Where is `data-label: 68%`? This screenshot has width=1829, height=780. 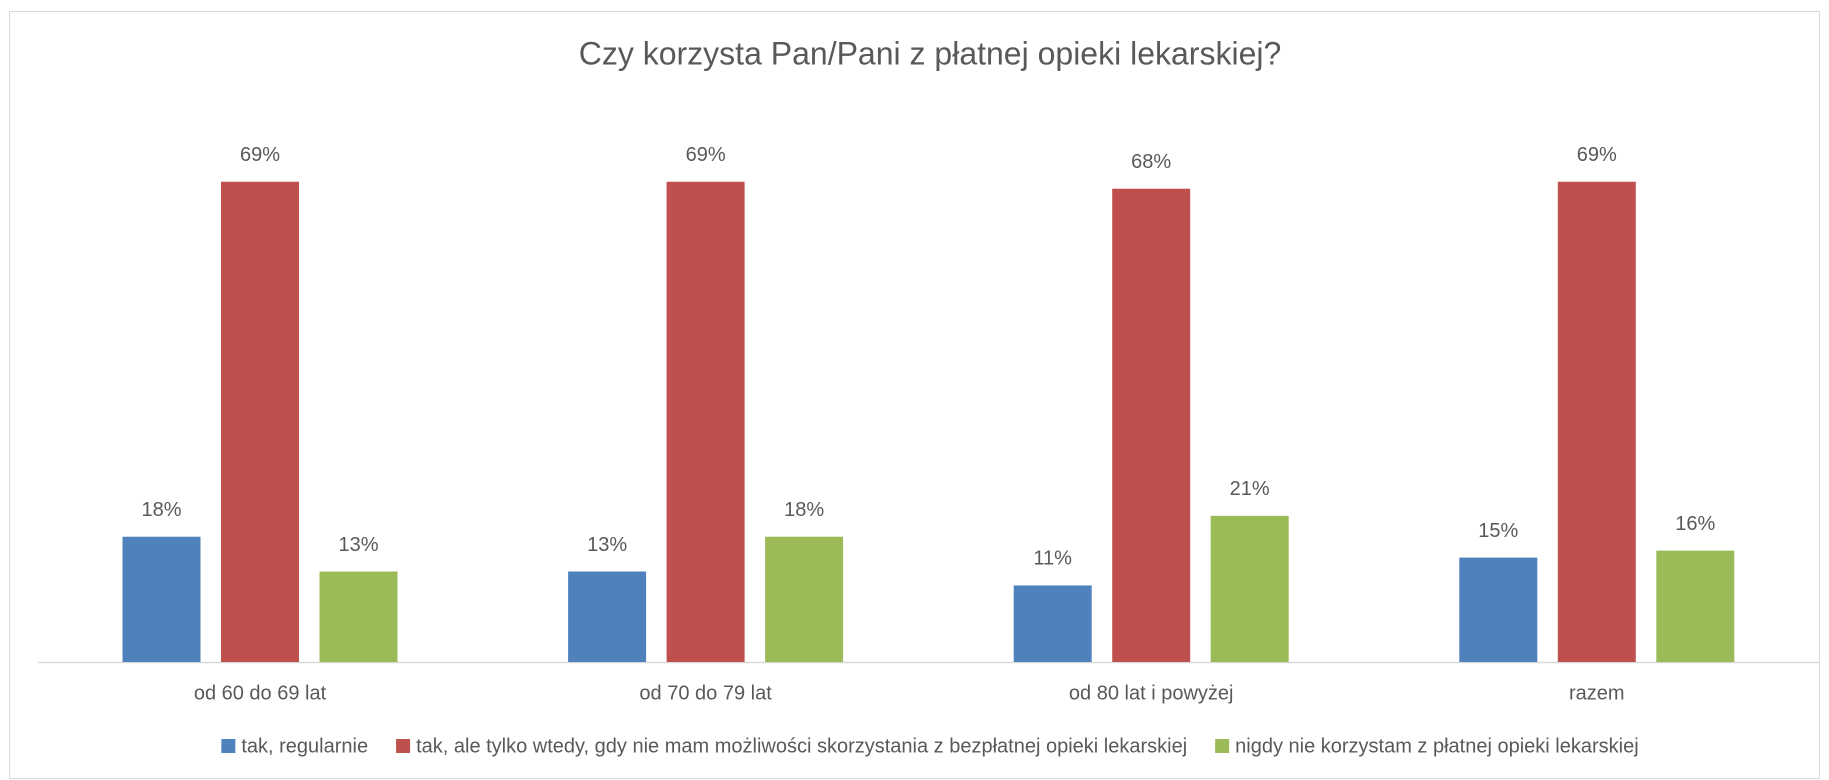
data-label: 68% is located at coordinates (1151, 162).